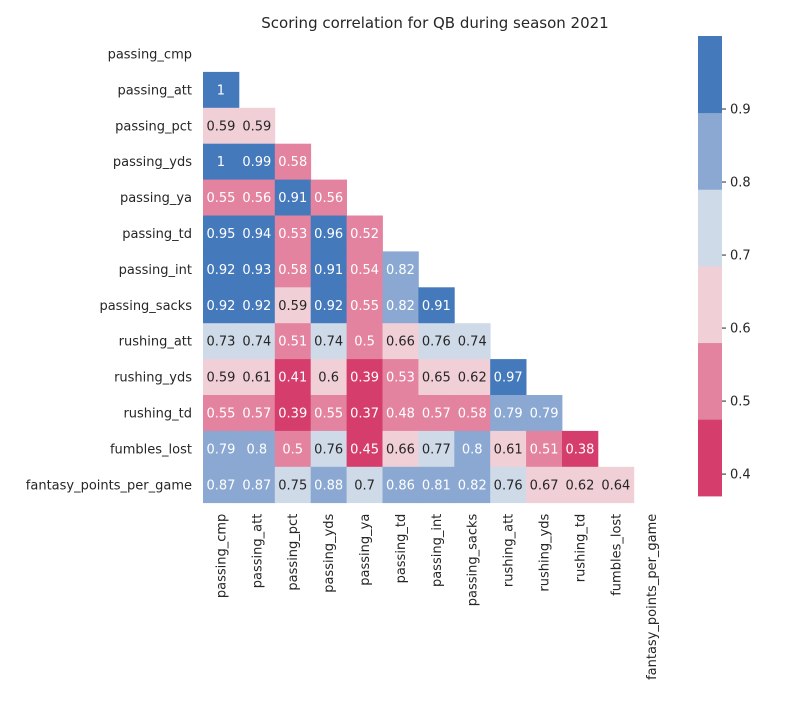 Image resolution: width=800 pixels, height=704 pixels. What do you see at coordinates (437, 550) in the screenshot?
I see `column-tick-label: passing_int` at bounding box center [437, 550].